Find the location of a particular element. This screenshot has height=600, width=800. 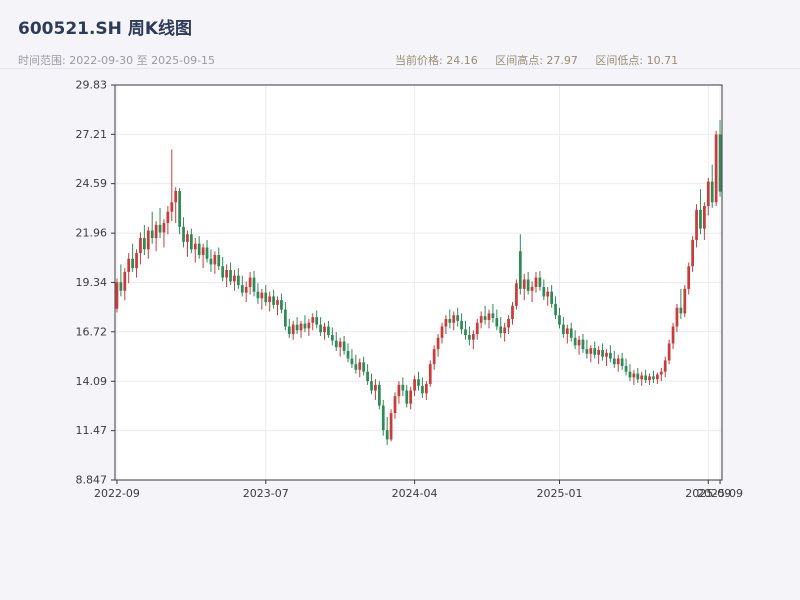

header-divider is located at coordinates (400, 68).